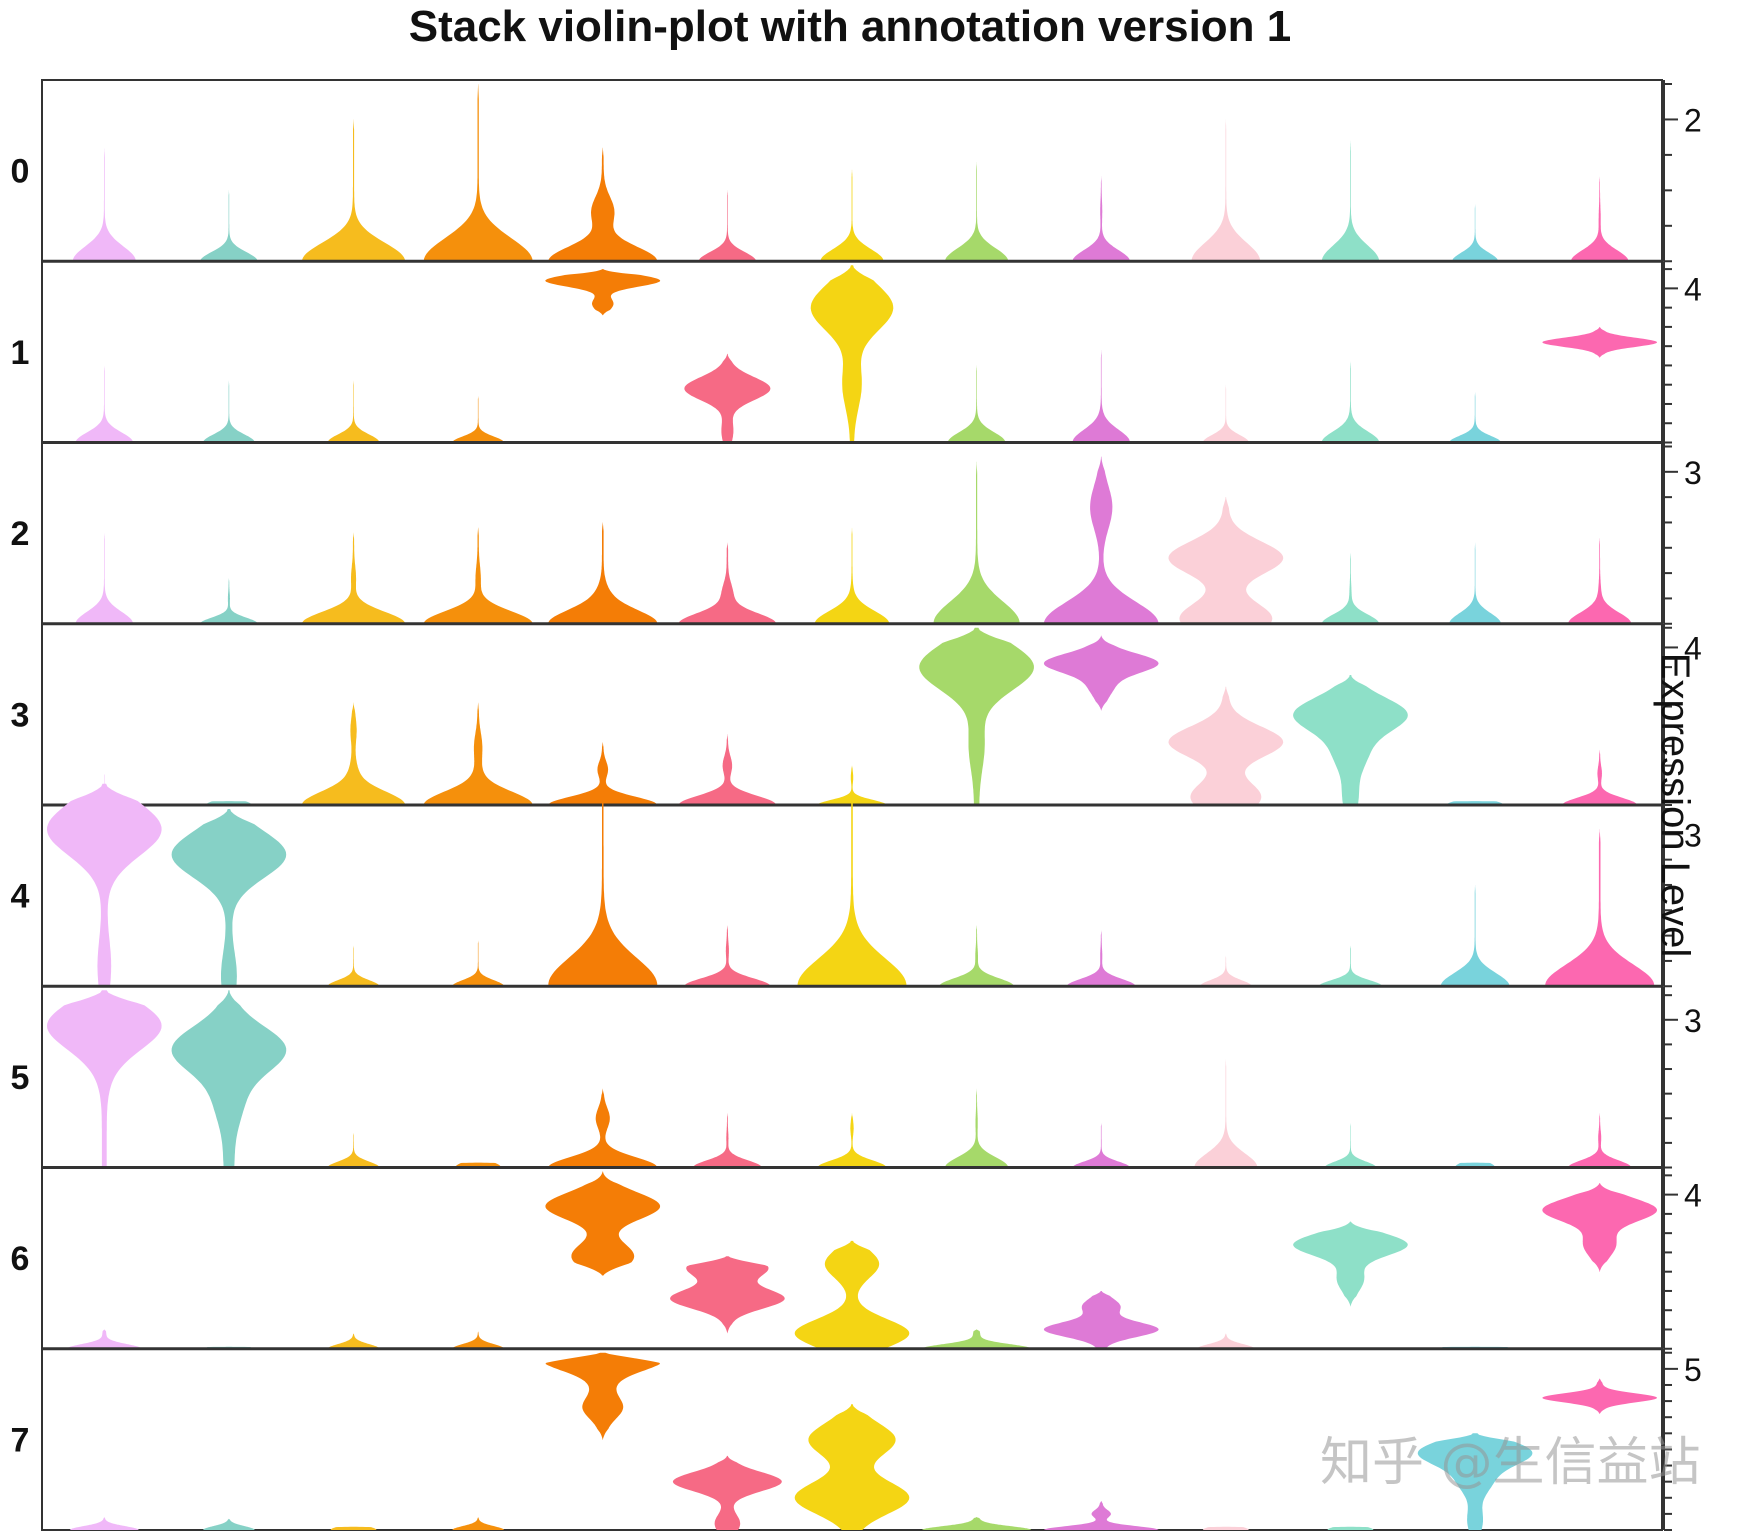 This screenshot has width=1752, height=1540. I want to click on row-tick-label: 5, so click(1693, 1370).